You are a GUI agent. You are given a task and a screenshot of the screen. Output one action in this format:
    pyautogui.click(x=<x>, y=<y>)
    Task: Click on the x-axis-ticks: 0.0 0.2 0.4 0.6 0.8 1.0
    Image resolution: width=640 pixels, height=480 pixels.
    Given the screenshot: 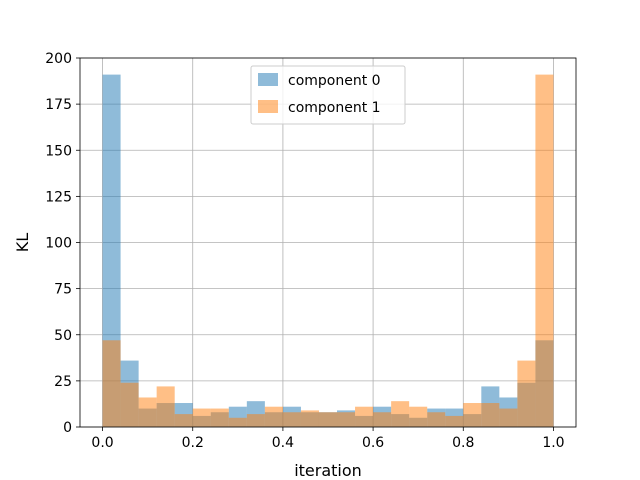 What is the action you would take?
    pyautogui.click(x=328, y=439)
    